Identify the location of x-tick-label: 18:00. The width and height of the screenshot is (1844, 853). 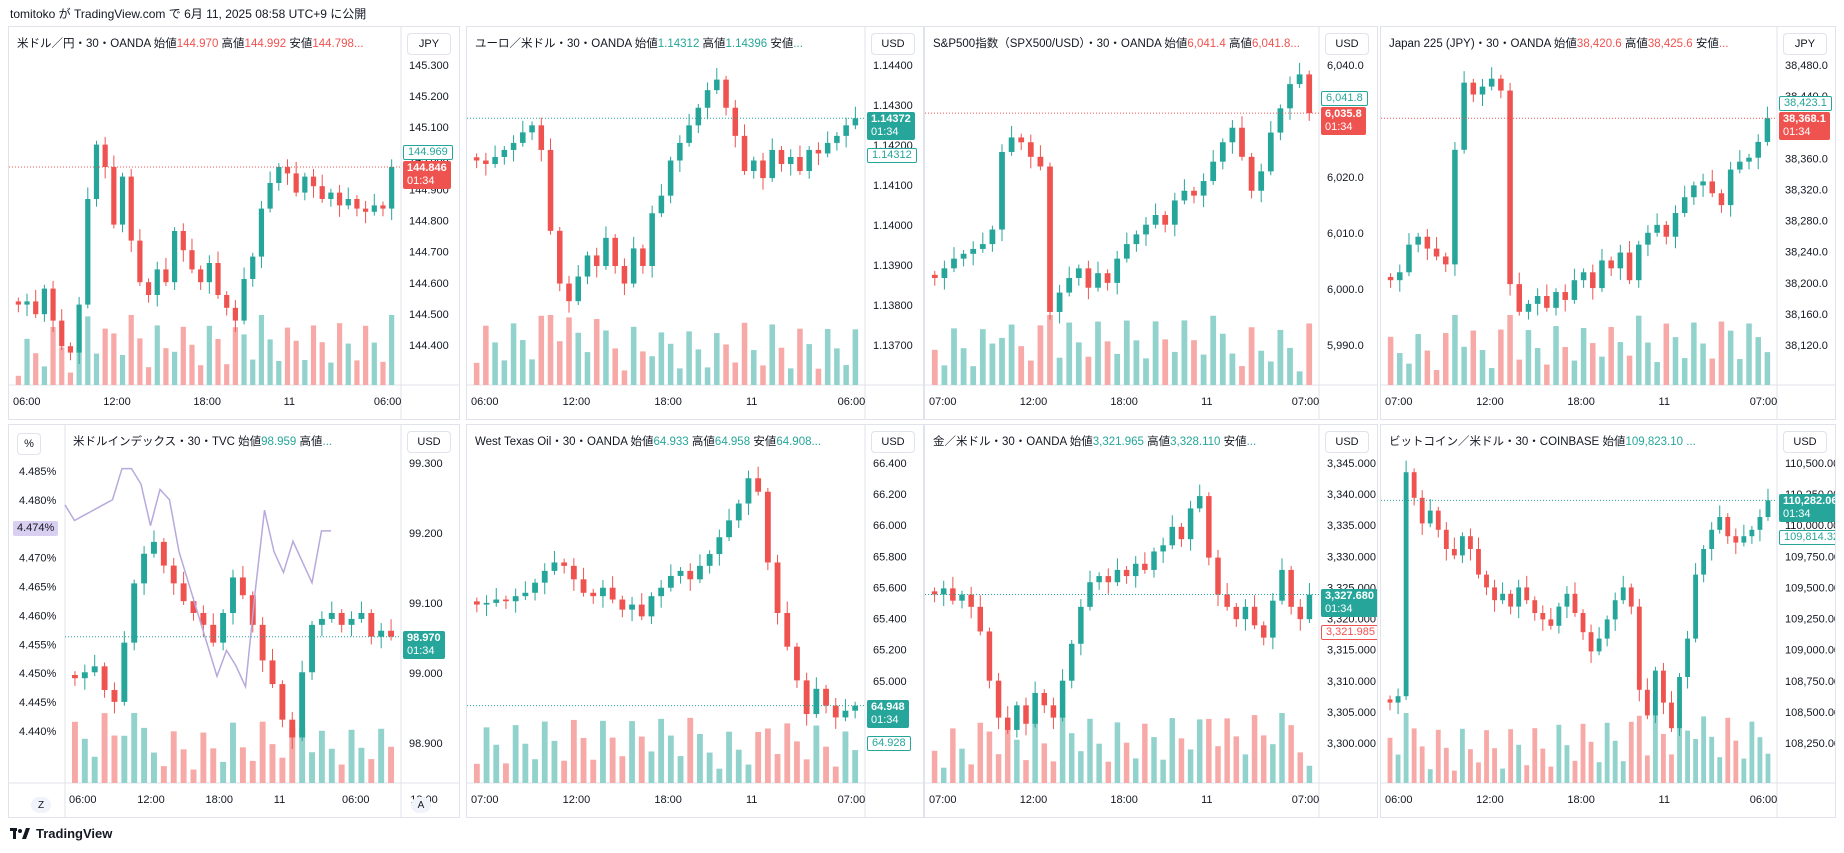
(207, 402).